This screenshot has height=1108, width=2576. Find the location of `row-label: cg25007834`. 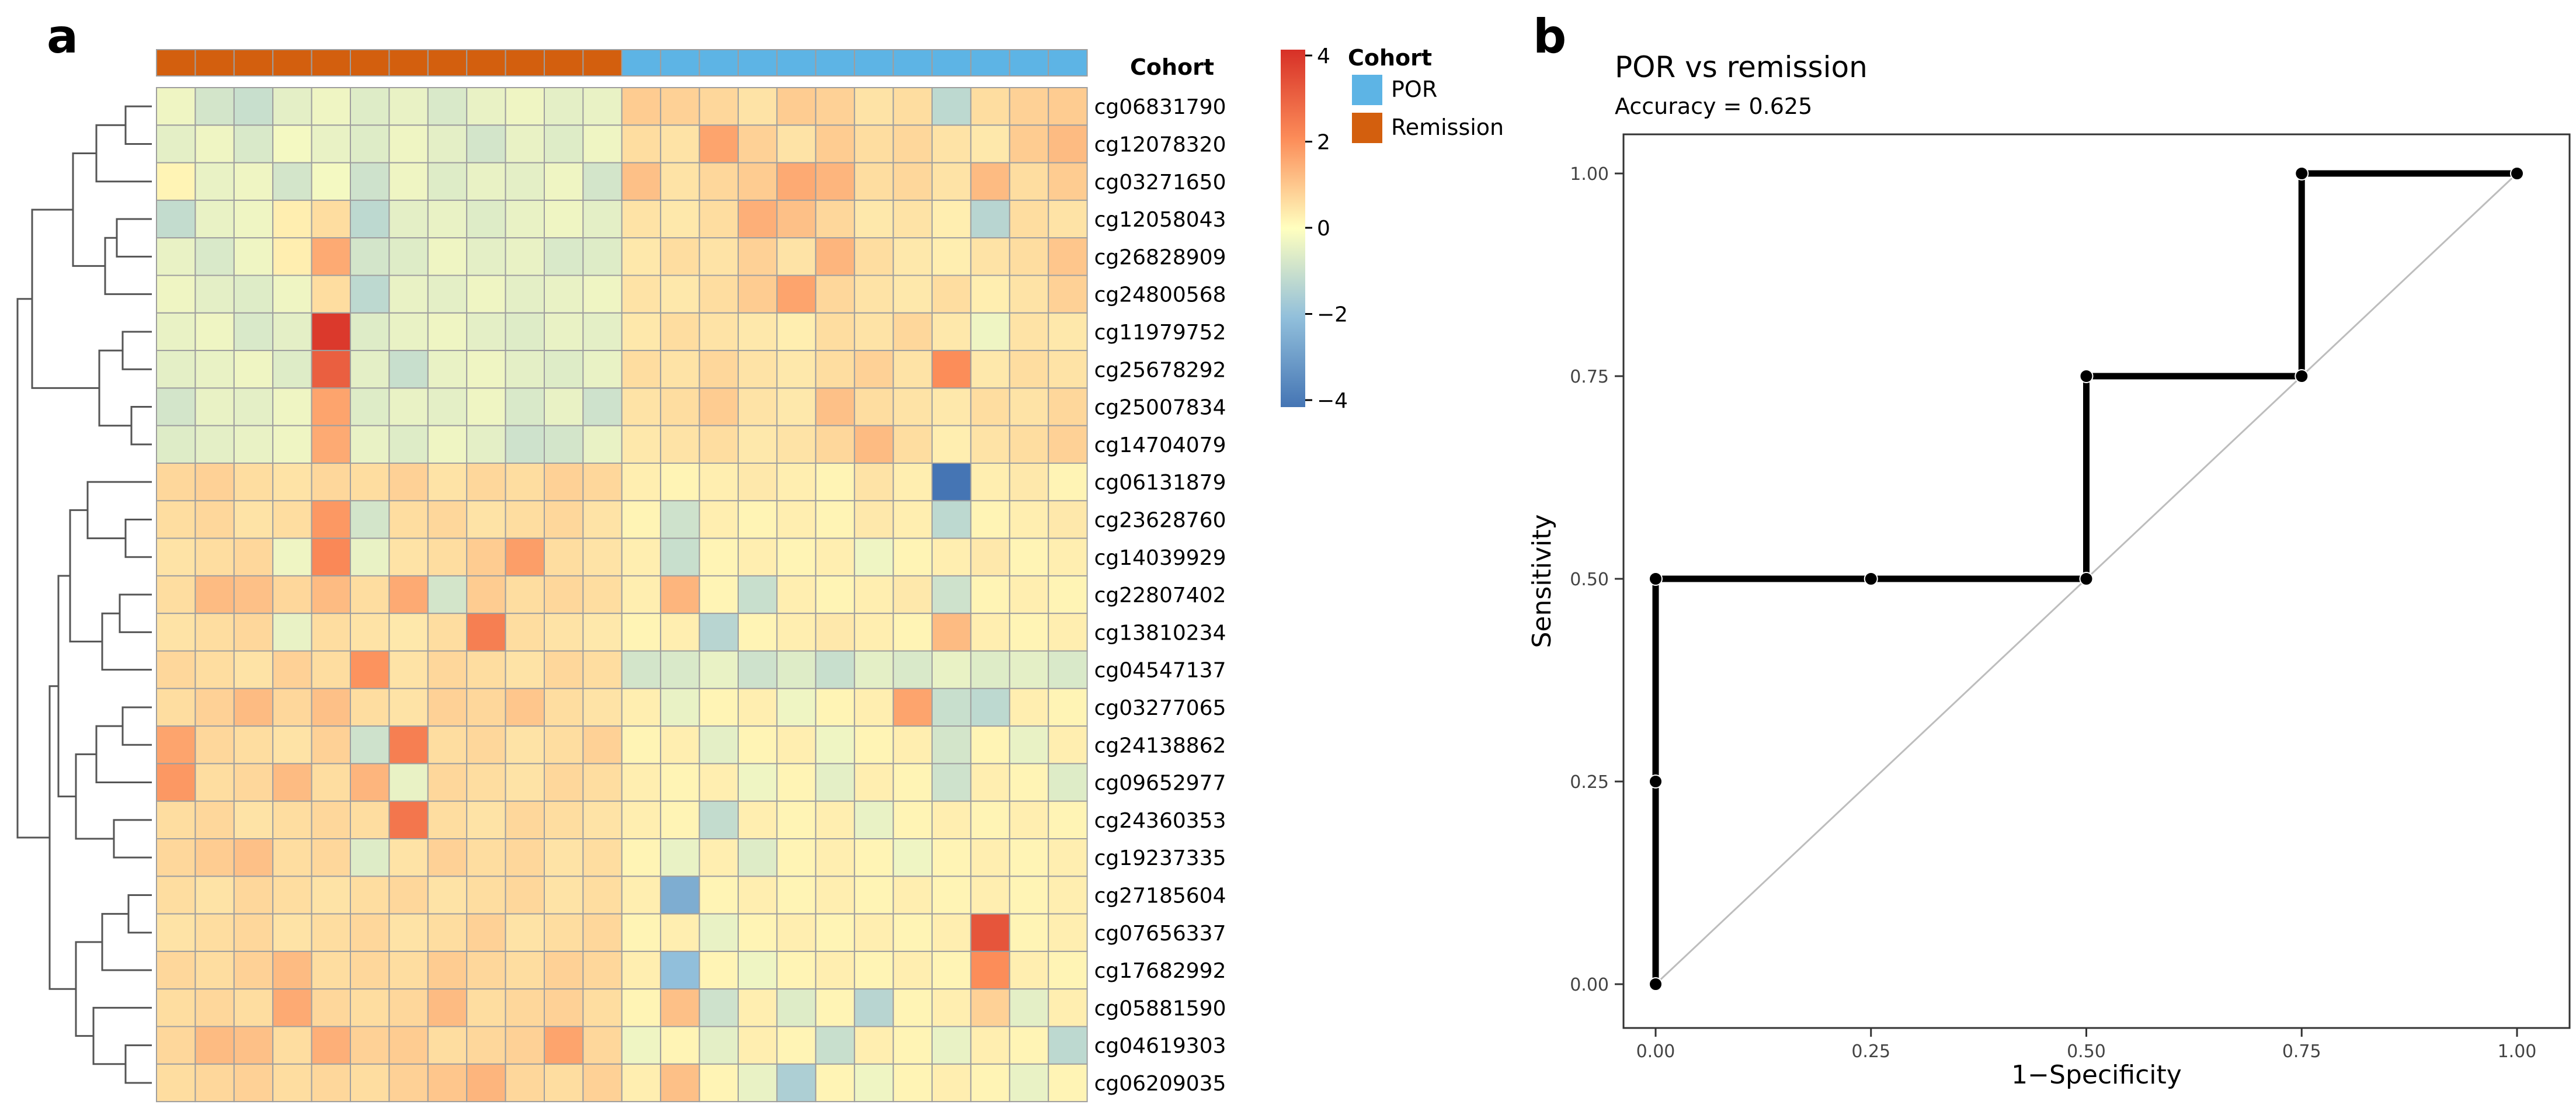

row-label: cg25007834 is located at coordinates (1160, 408).